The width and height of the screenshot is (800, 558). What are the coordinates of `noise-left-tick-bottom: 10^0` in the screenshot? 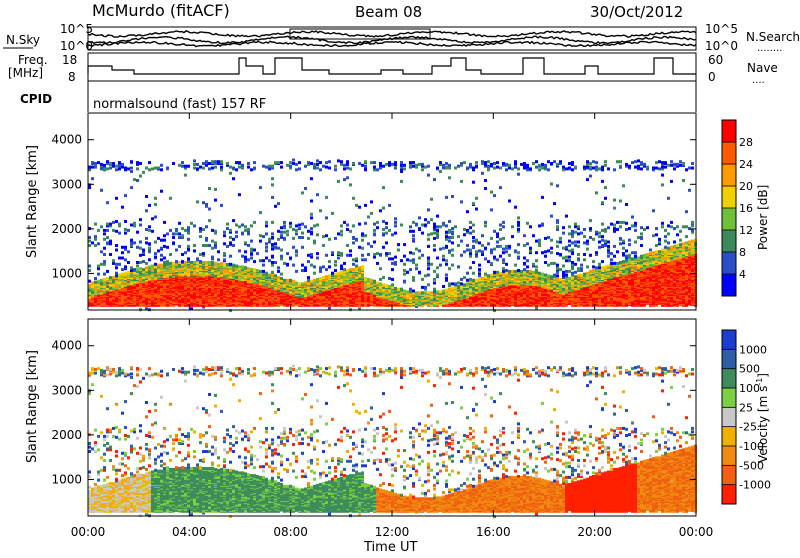 It's located at (76, 46).